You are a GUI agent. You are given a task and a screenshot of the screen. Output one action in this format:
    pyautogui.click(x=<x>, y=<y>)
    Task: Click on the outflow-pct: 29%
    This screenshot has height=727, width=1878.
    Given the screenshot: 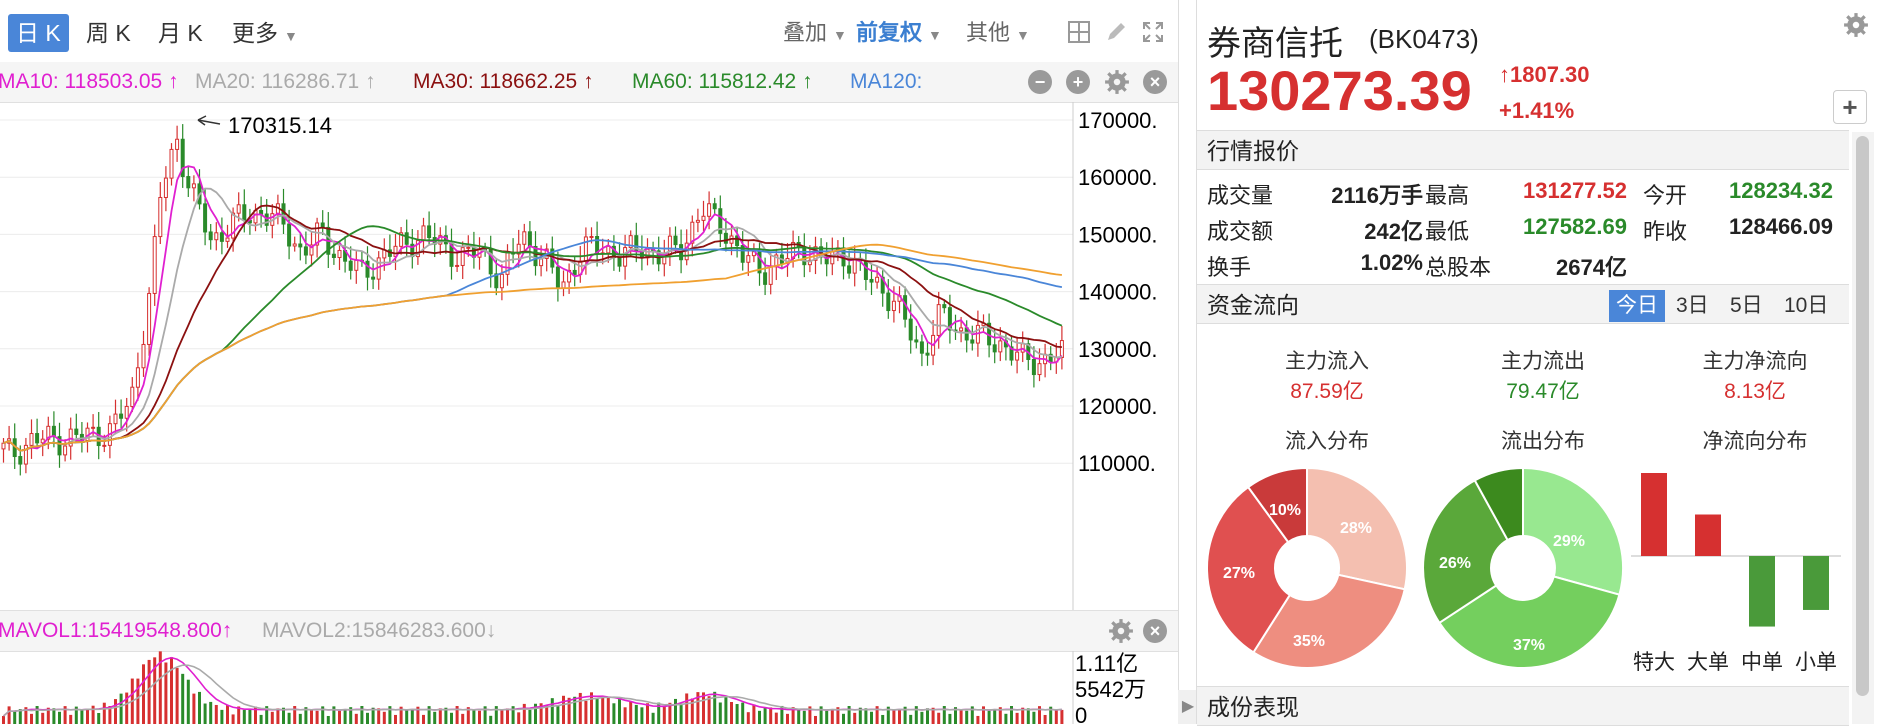 What is the action you would take?
    pyautogui.click(x=1569, y=541)
    